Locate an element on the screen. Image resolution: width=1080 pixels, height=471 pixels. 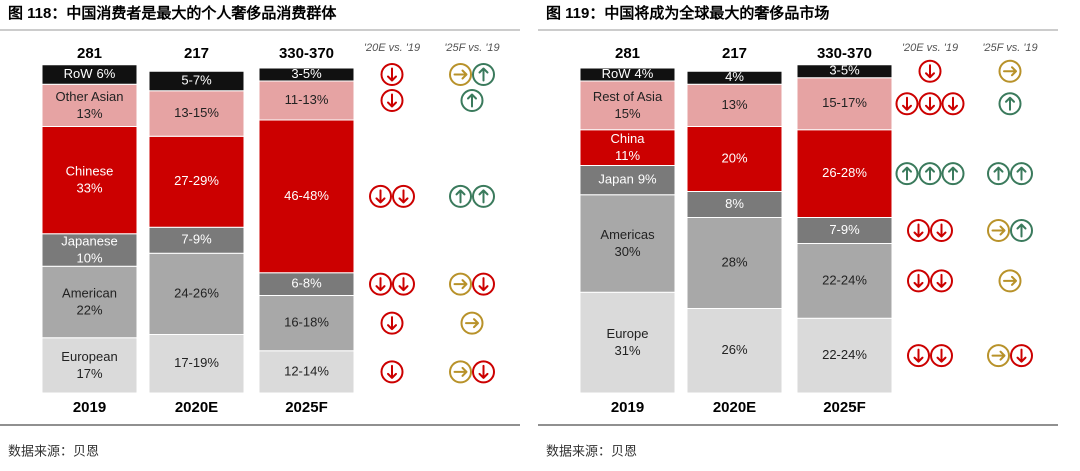
value-label: 13-15% is located at coordinates (196, 112).